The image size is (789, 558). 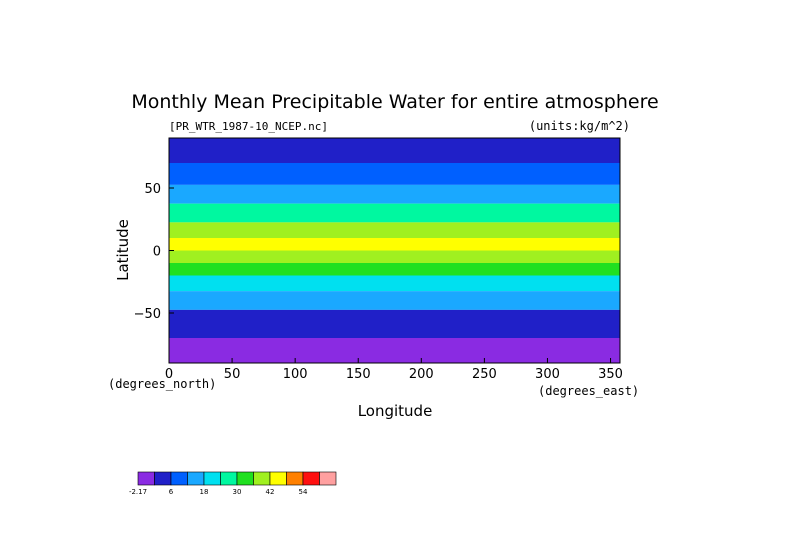 I want to click on colorbar-tick-label: 42, so click(x=270, y=492).